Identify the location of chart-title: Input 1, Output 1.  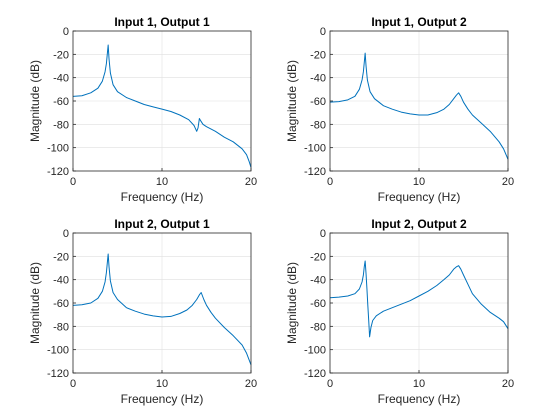
(162, 22).